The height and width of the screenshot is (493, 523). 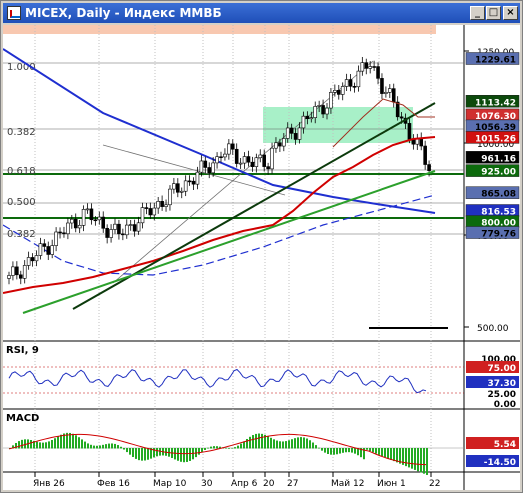 What do you see at coordinates (495, 117) in the screenshot?
I see `price-tag-label: 1076.30` at bounding box center [495, 117].